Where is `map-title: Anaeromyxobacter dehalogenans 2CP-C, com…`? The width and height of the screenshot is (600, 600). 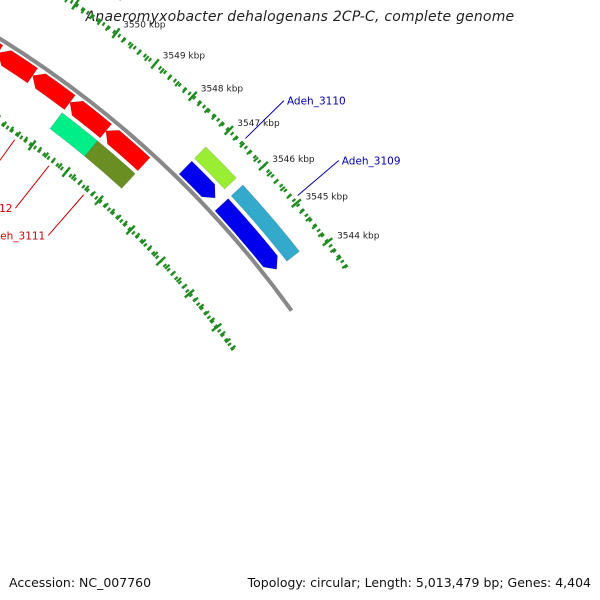
map-title: Anaeromyxobacter dehalogenans 2CP-C, com… is located at coordinates (300, 17).